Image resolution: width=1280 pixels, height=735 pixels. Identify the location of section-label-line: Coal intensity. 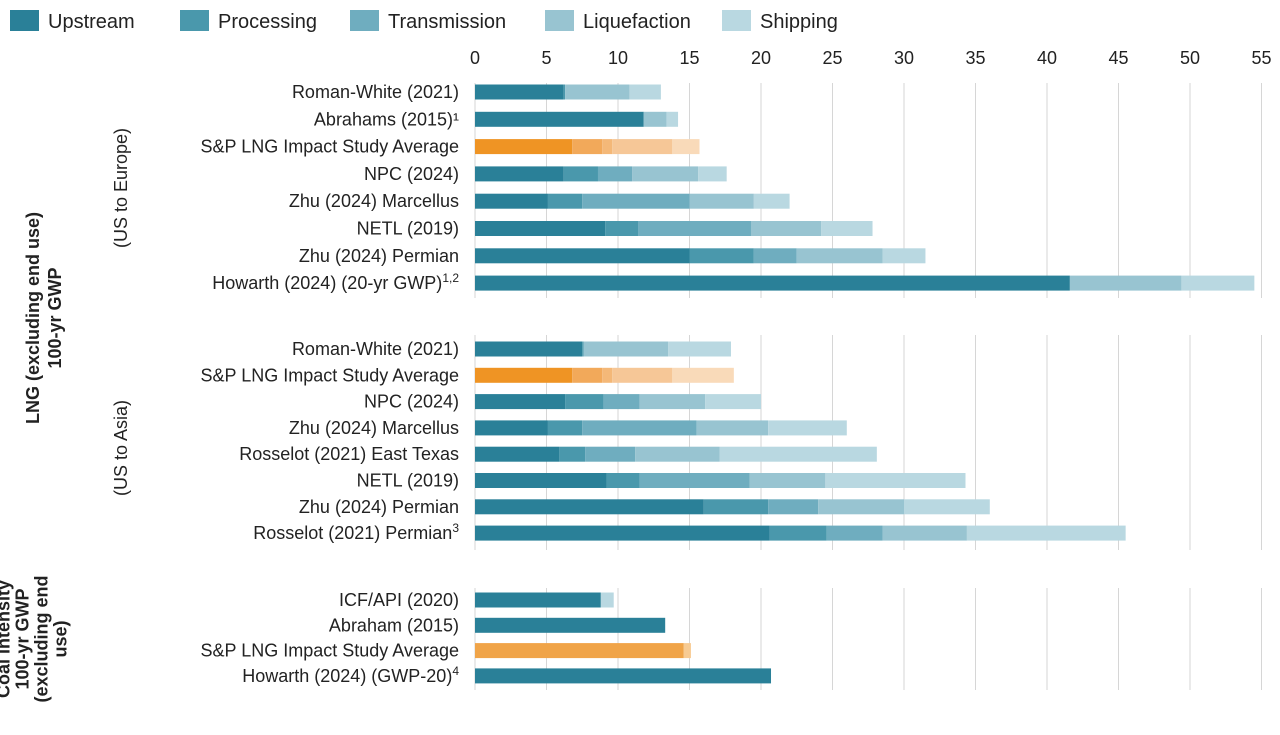
(7, 639).